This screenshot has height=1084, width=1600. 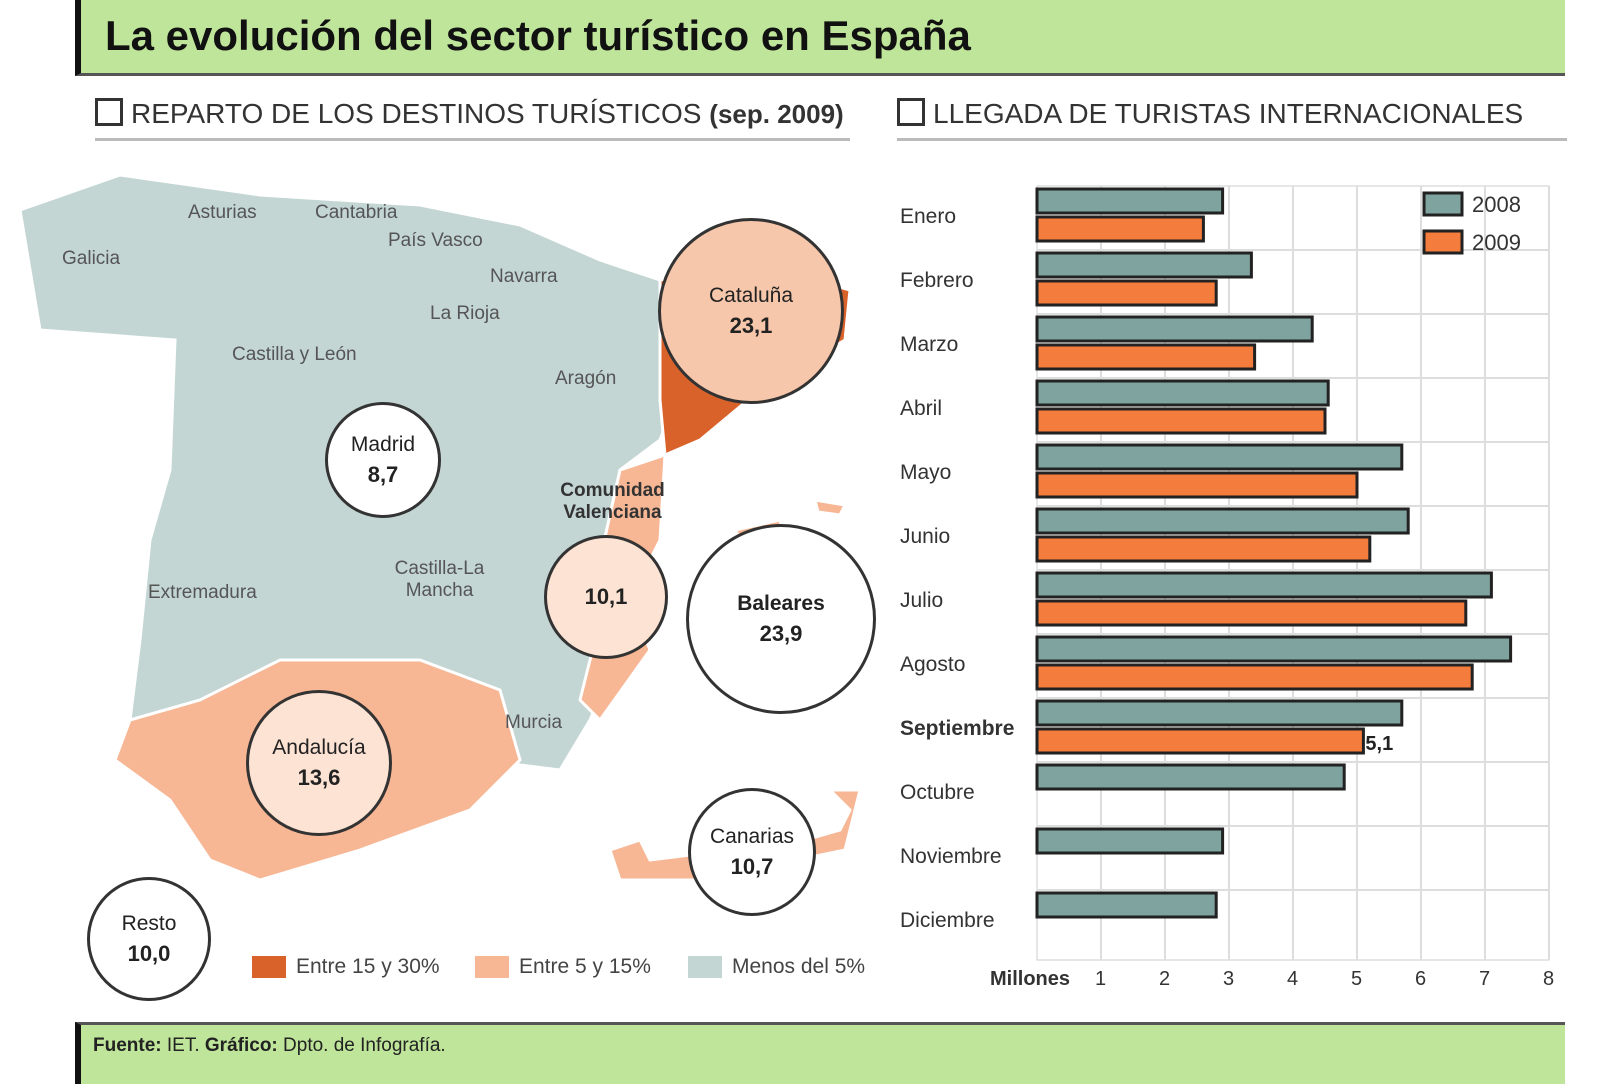 What do you see at coordinates (1357, 979) in the screenshot?
I see `x-tick-label: 5` at bounding box center [1357, 979].